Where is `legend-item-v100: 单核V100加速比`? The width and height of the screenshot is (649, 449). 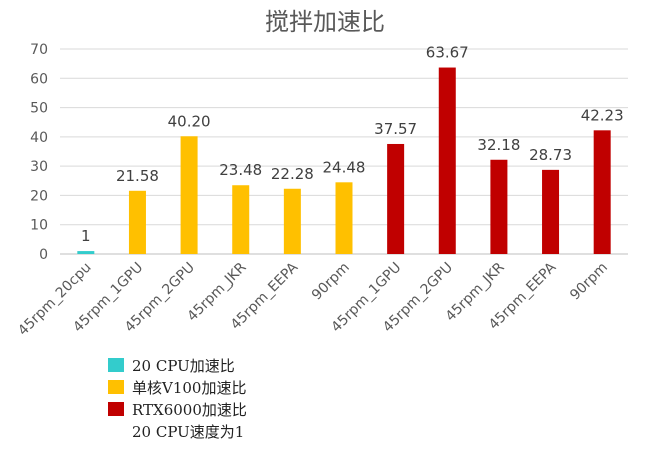
legend-item-v100: 单核V100加速比 is located at coordinates (177, 387).